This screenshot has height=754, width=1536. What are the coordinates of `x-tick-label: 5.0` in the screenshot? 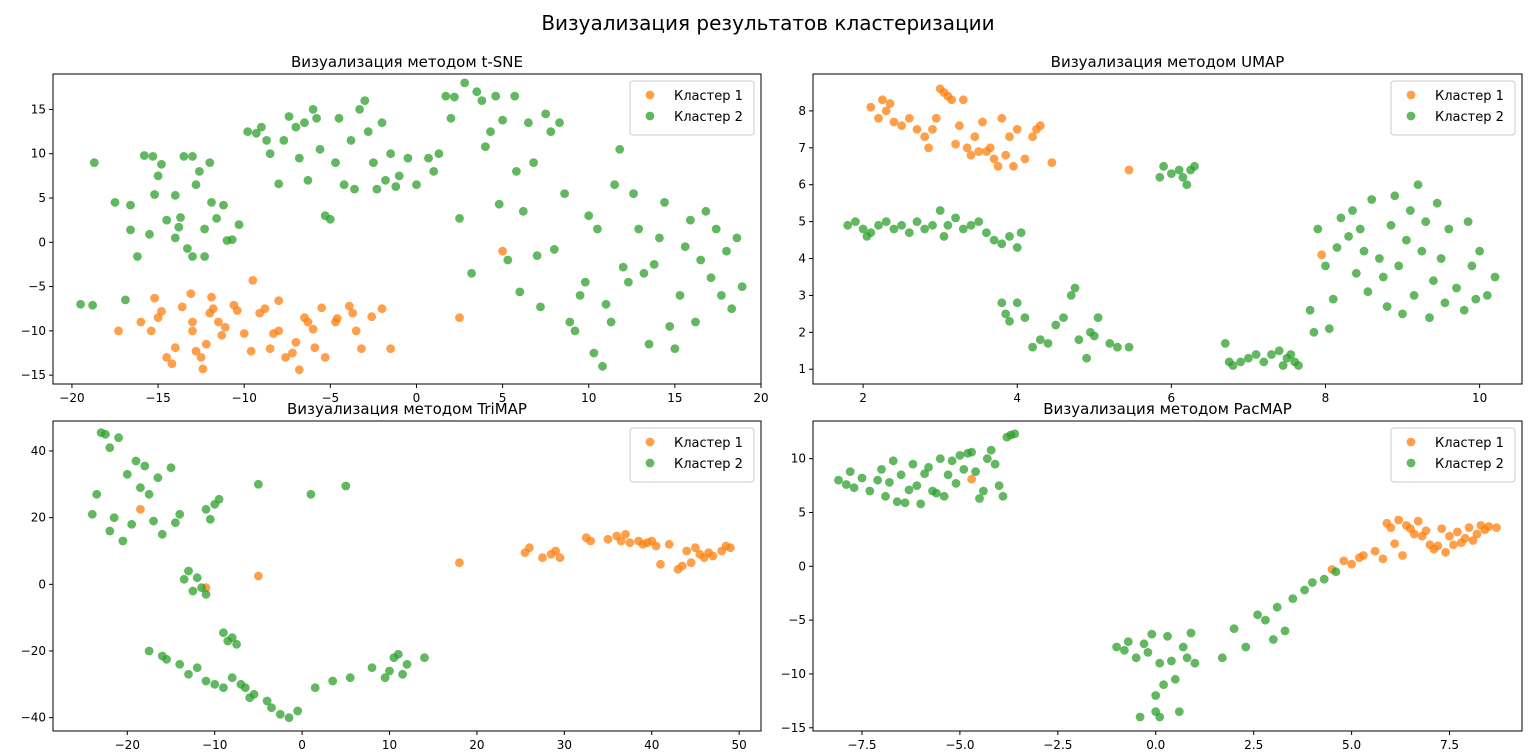 It's located at (1351, 745).